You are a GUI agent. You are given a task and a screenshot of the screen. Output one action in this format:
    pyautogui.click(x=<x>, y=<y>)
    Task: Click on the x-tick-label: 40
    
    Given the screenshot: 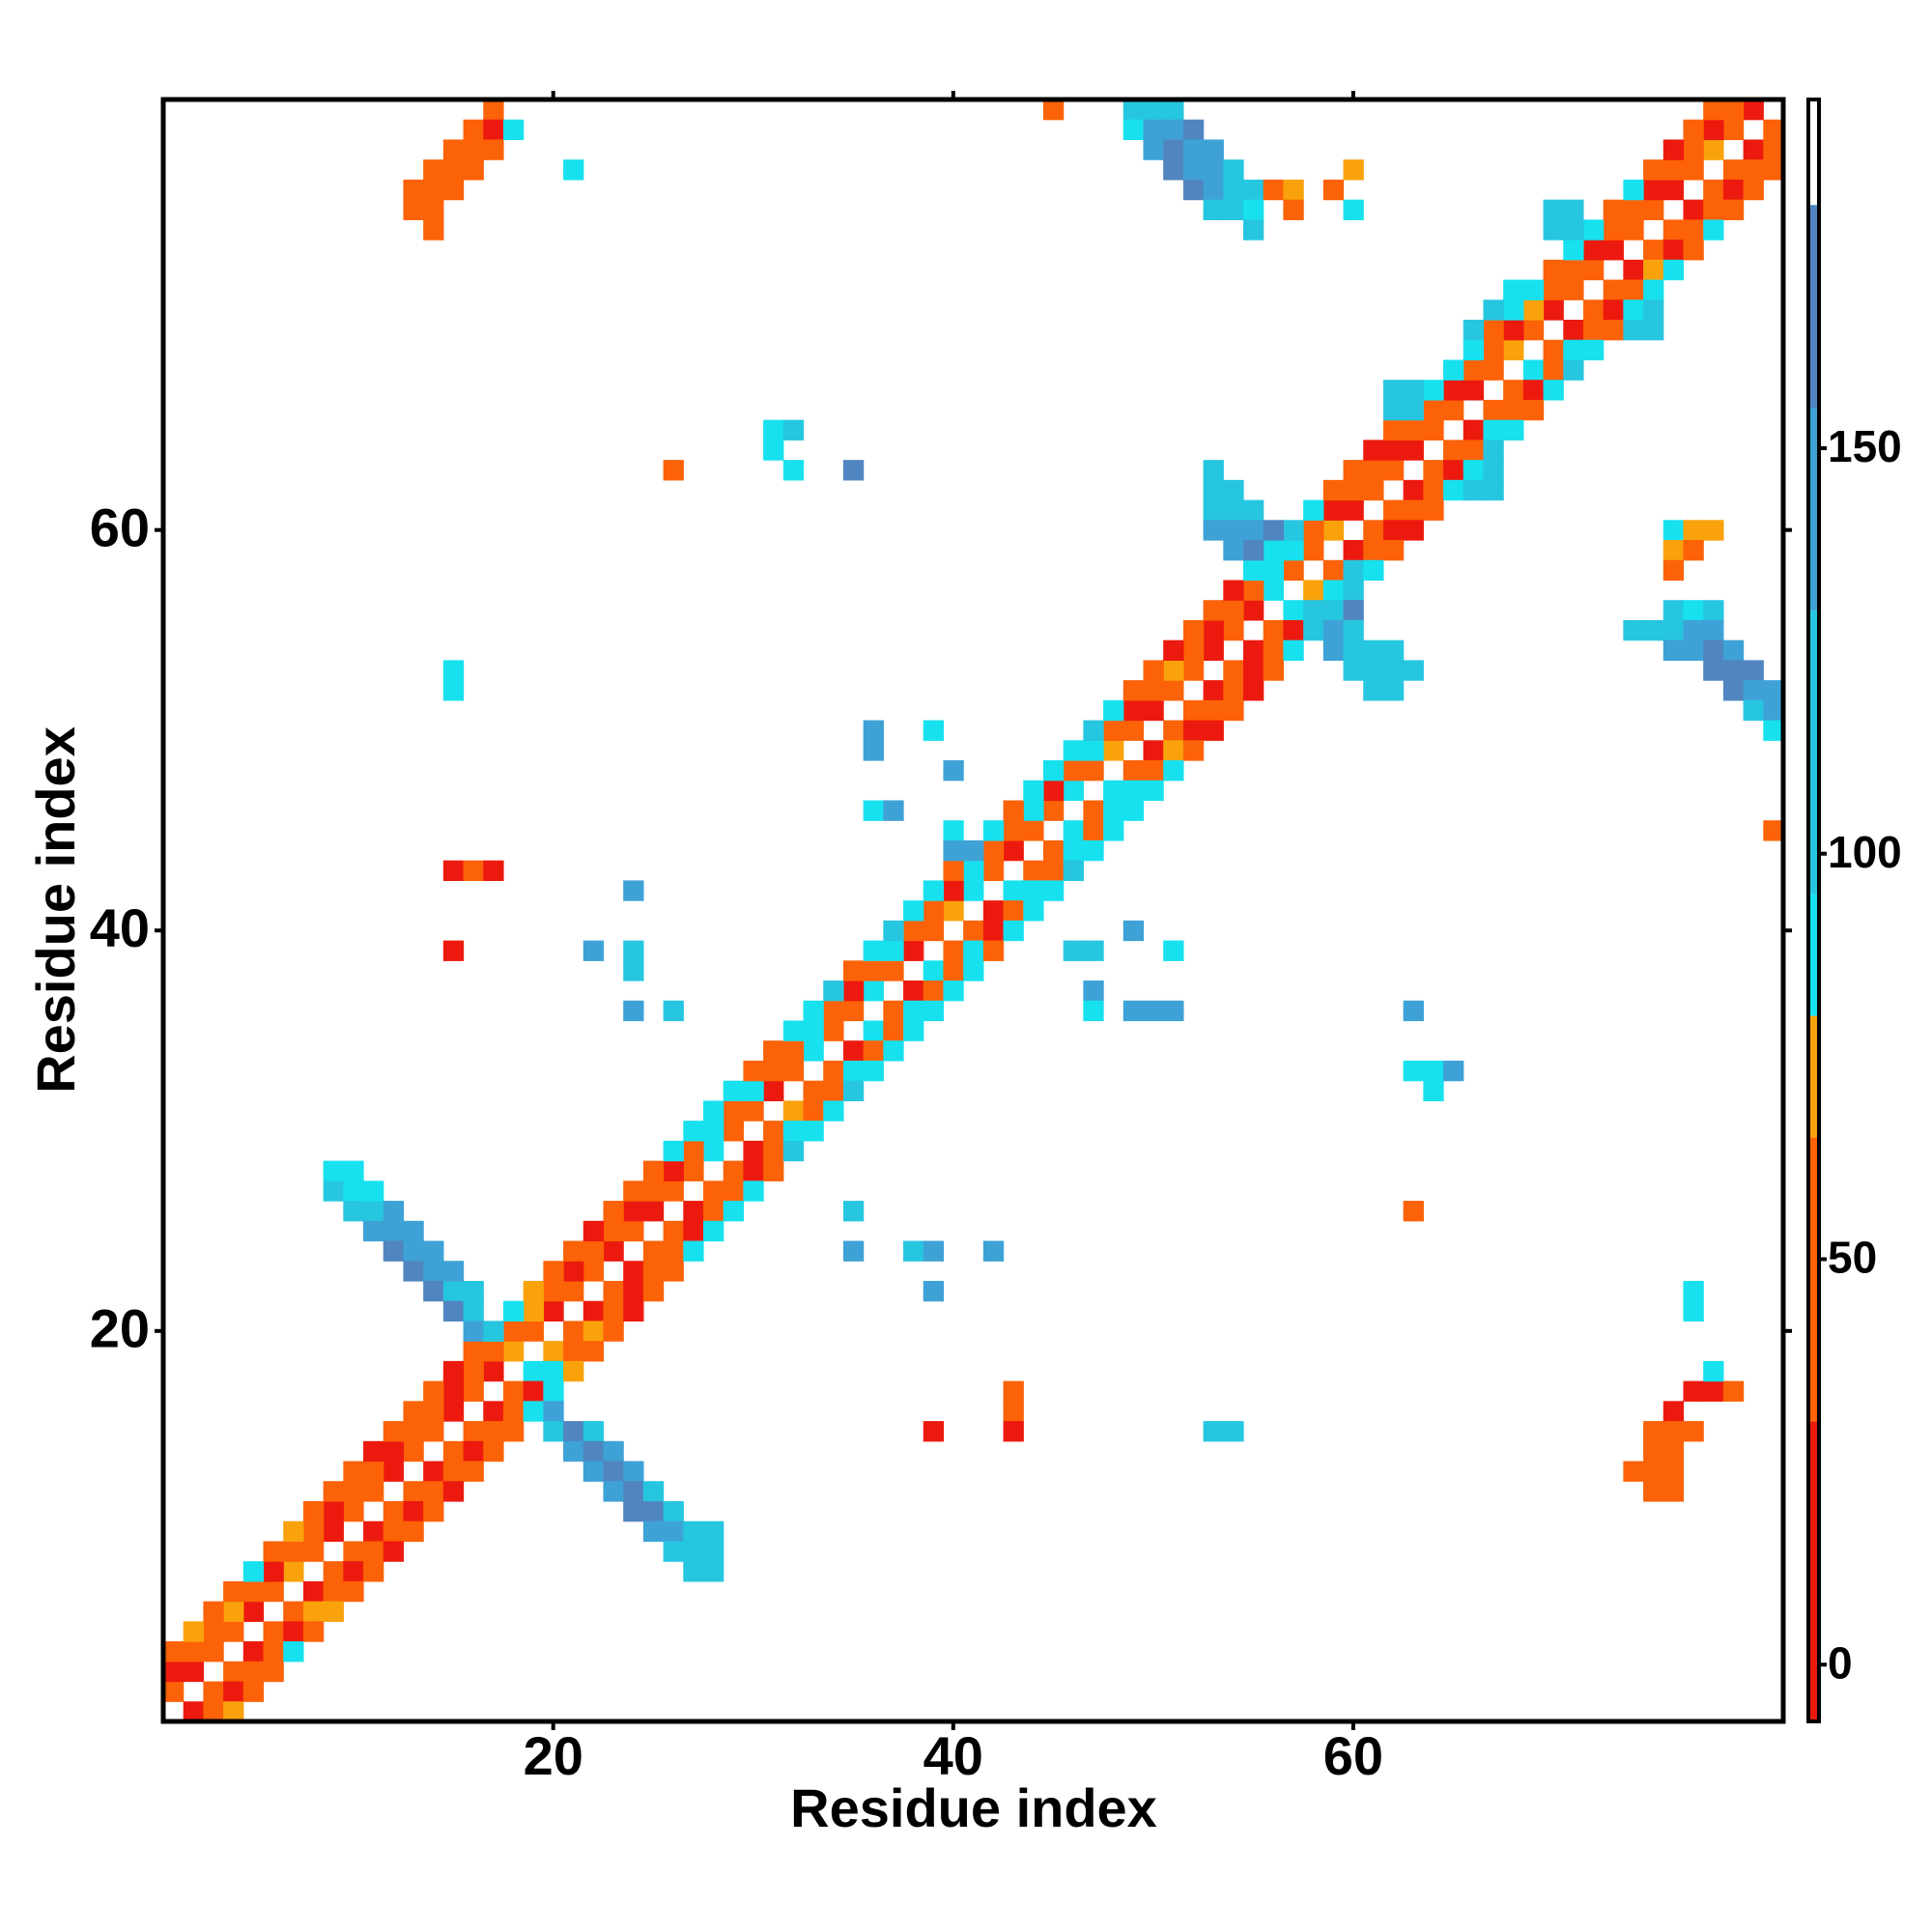 What is the action you would take?
    pyautogui.click(x=953, y=1755)
    